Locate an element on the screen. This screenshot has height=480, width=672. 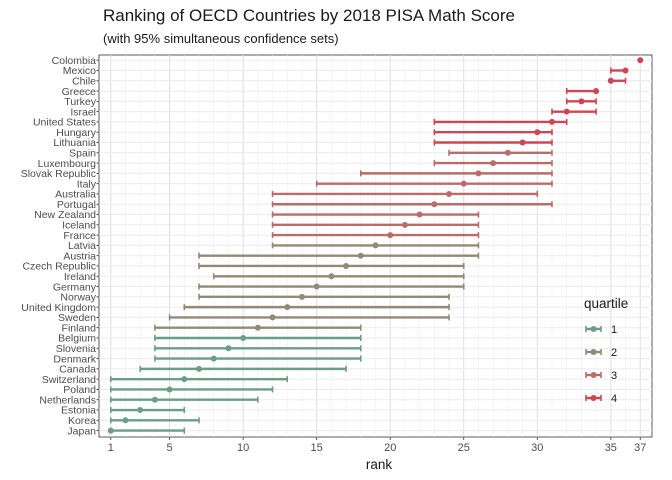
x-tick-label: 30 is located at coordinates (537, 448).